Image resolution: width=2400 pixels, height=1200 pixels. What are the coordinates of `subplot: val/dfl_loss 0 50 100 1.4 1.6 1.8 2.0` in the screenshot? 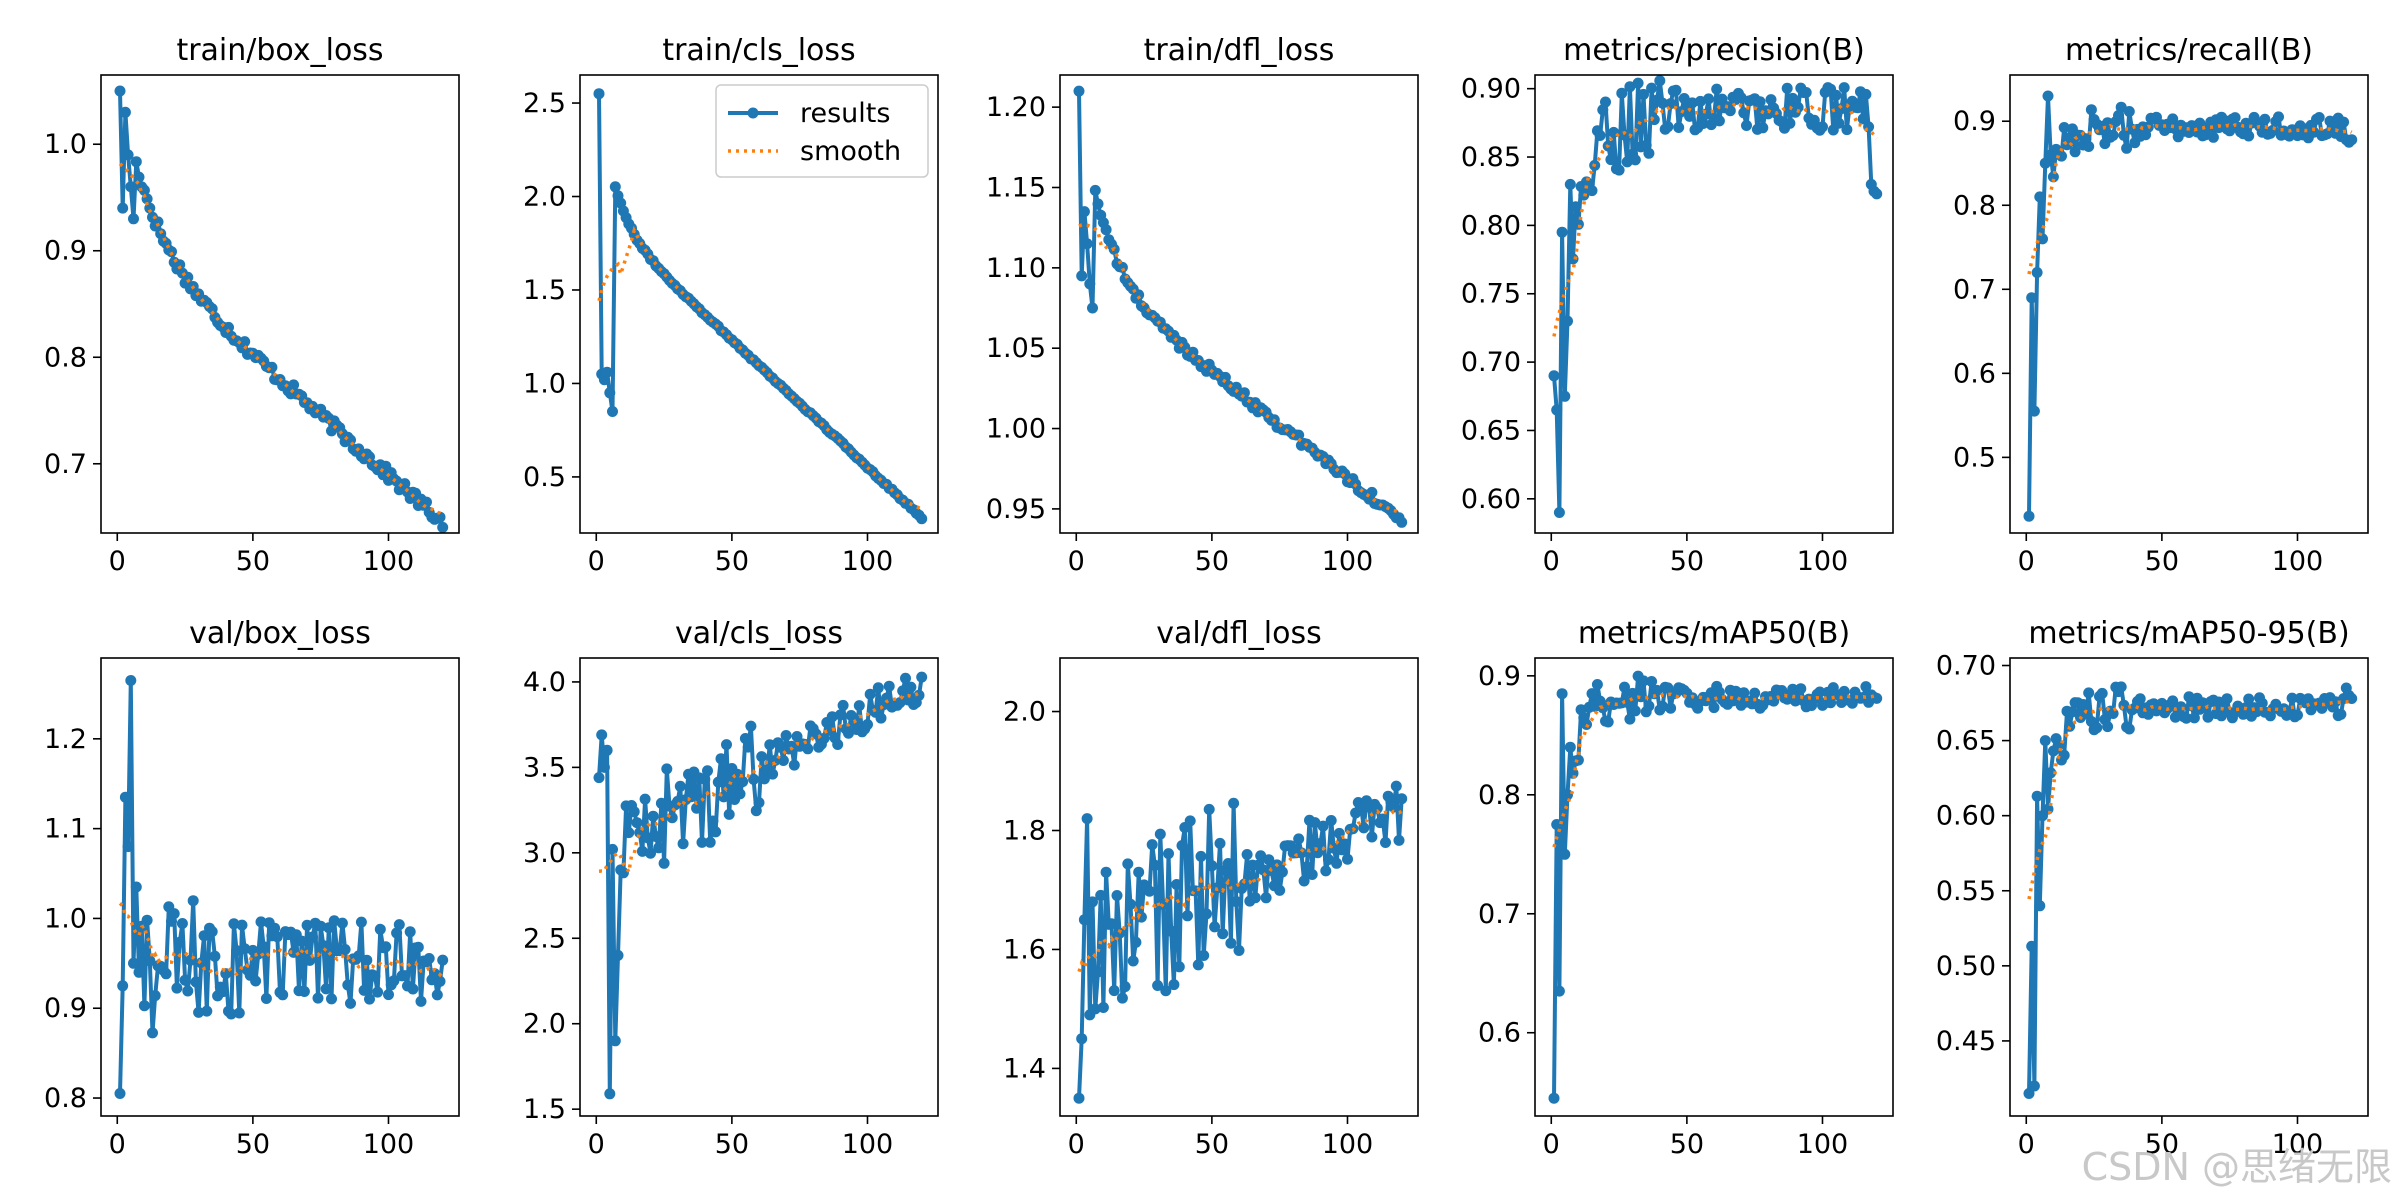 It's located at (1211, 888).